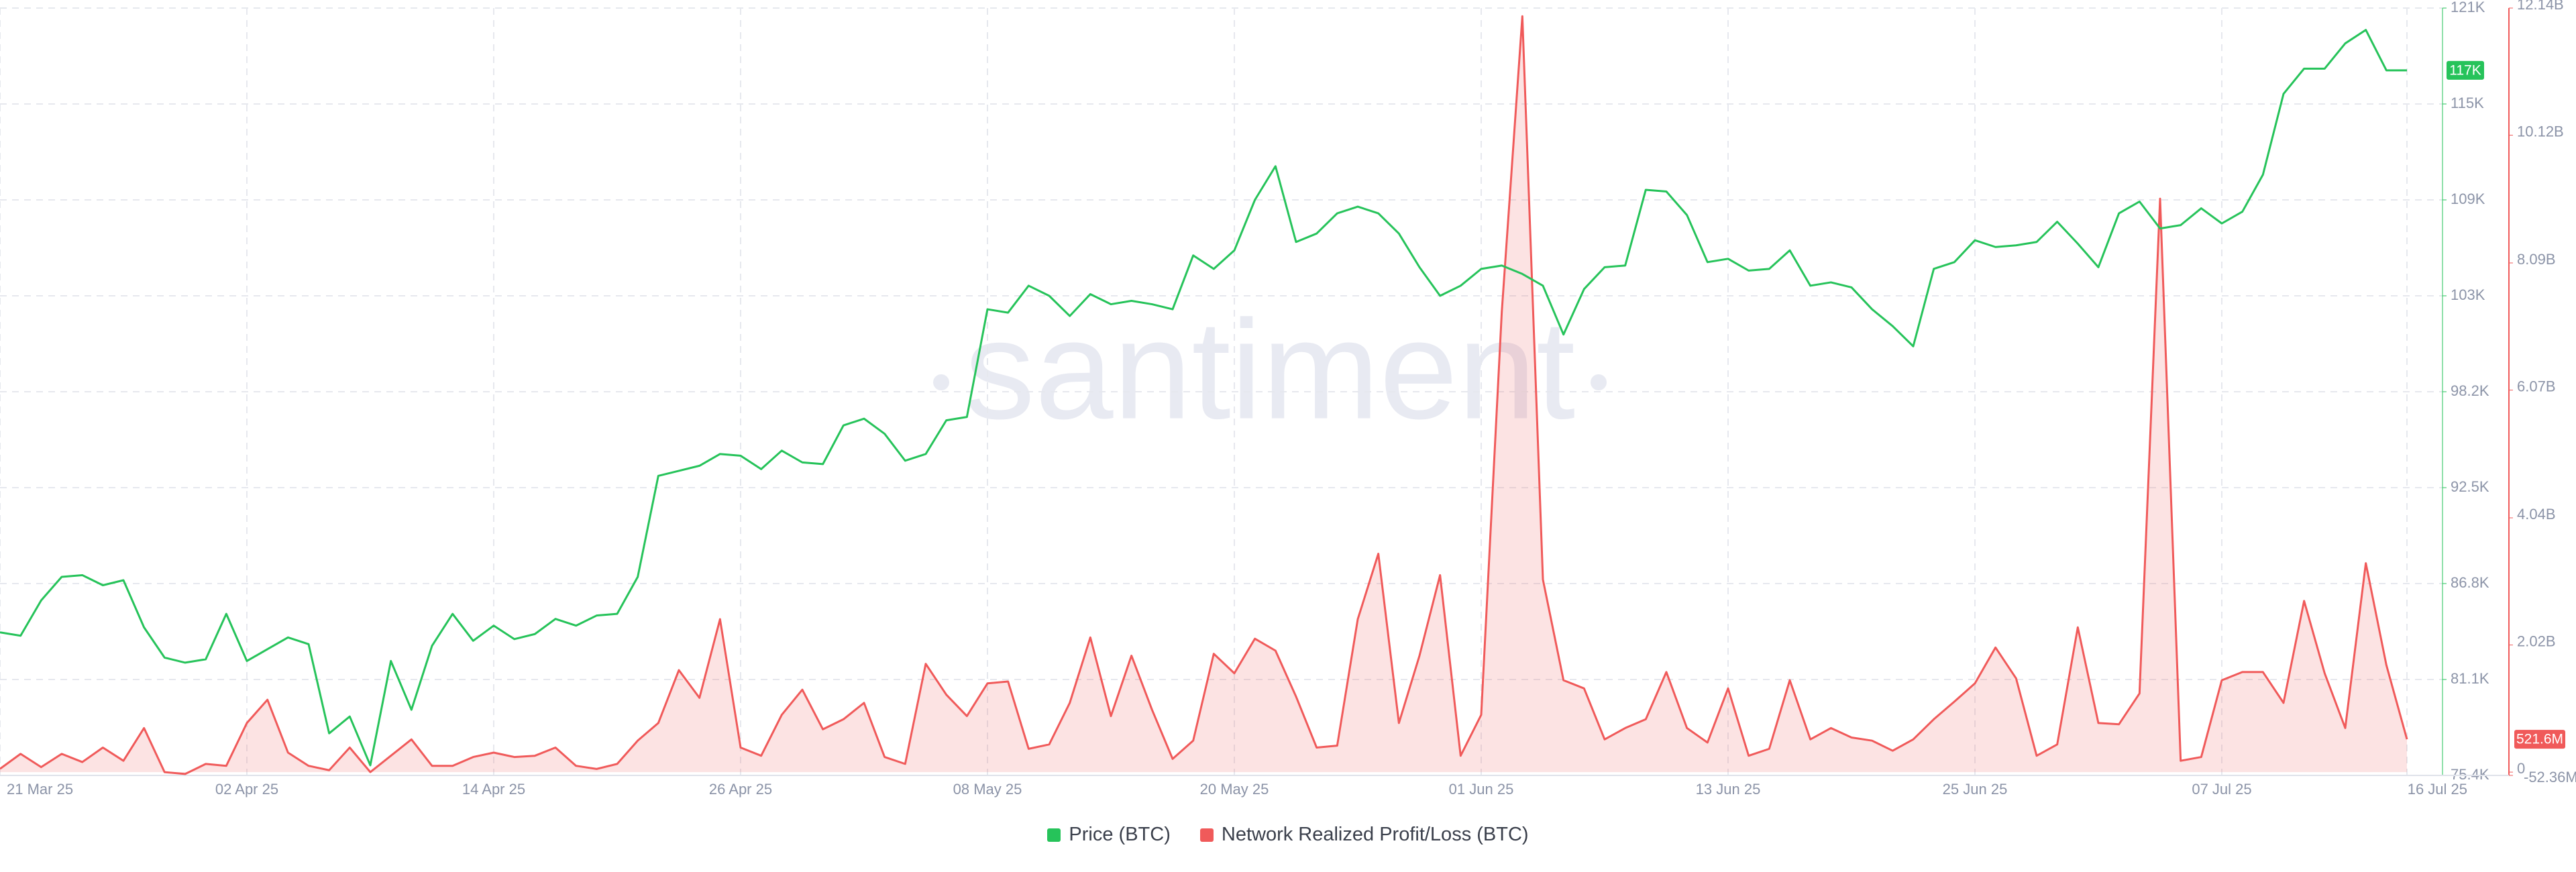 This screenshot has height=872, width=2576. I want to click on y-tick-label: 75.4K, so click(2470, 774).